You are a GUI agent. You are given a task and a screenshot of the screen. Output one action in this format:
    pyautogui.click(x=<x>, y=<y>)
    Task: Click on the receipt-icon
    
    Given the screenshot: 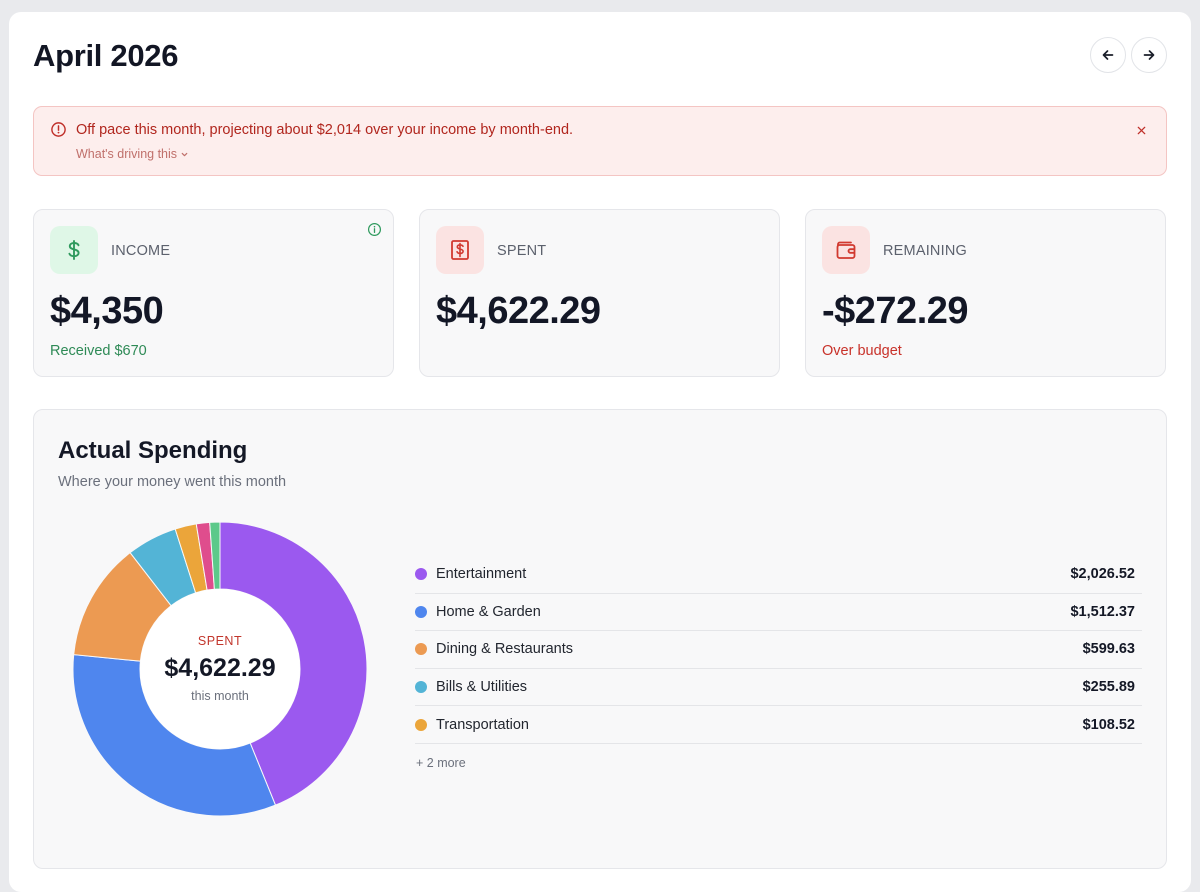 What is the action you would take?
    pyautogui.click(x=460, y=250)
    